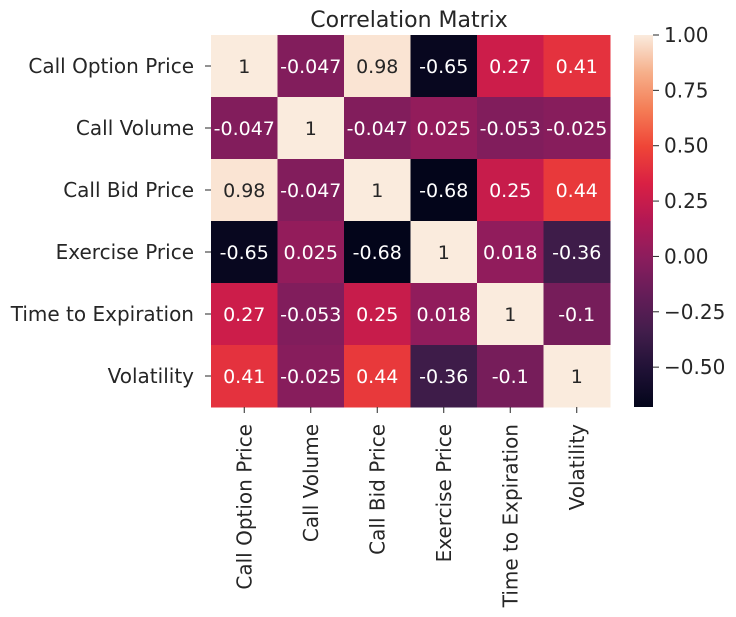  Describe the element at coordinates (128, 190) in the screenshot. I see `row-label: Call Bid Price` at that location.